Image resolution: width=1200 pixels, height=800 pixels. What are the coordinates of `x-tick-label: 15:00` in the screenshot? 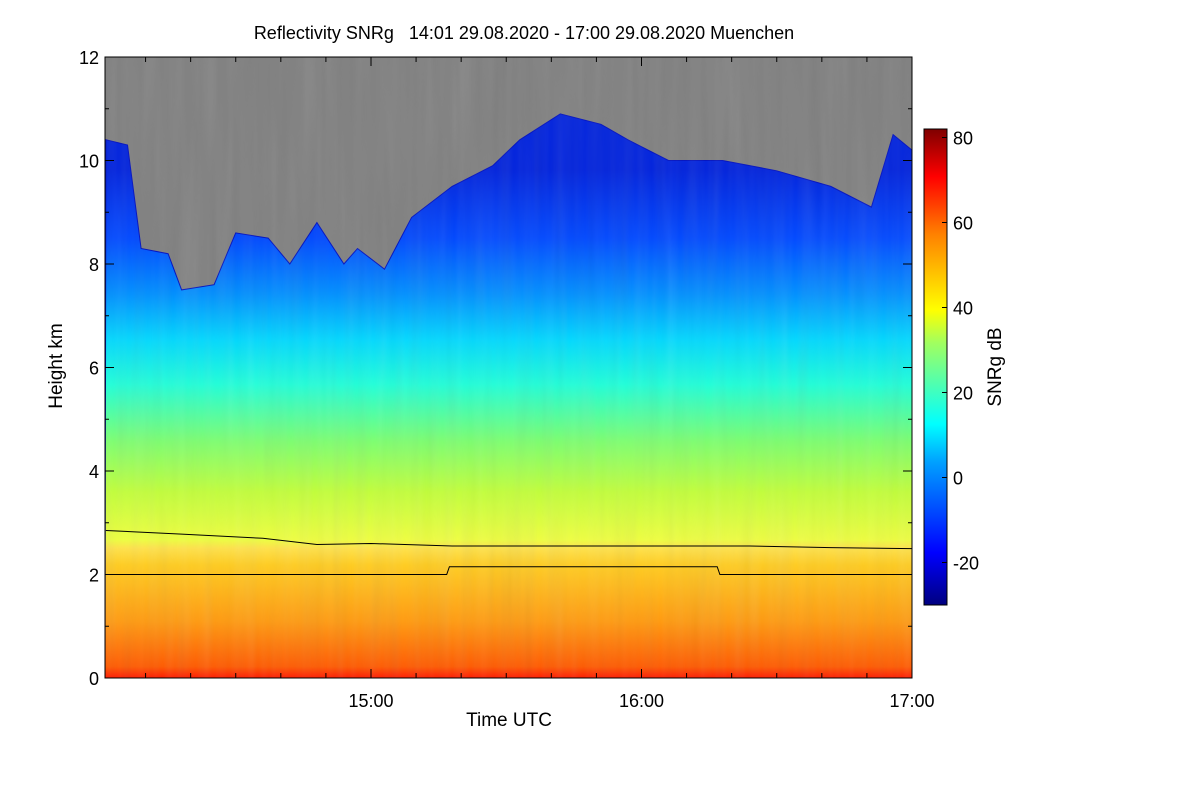 It's located at (370, 701).